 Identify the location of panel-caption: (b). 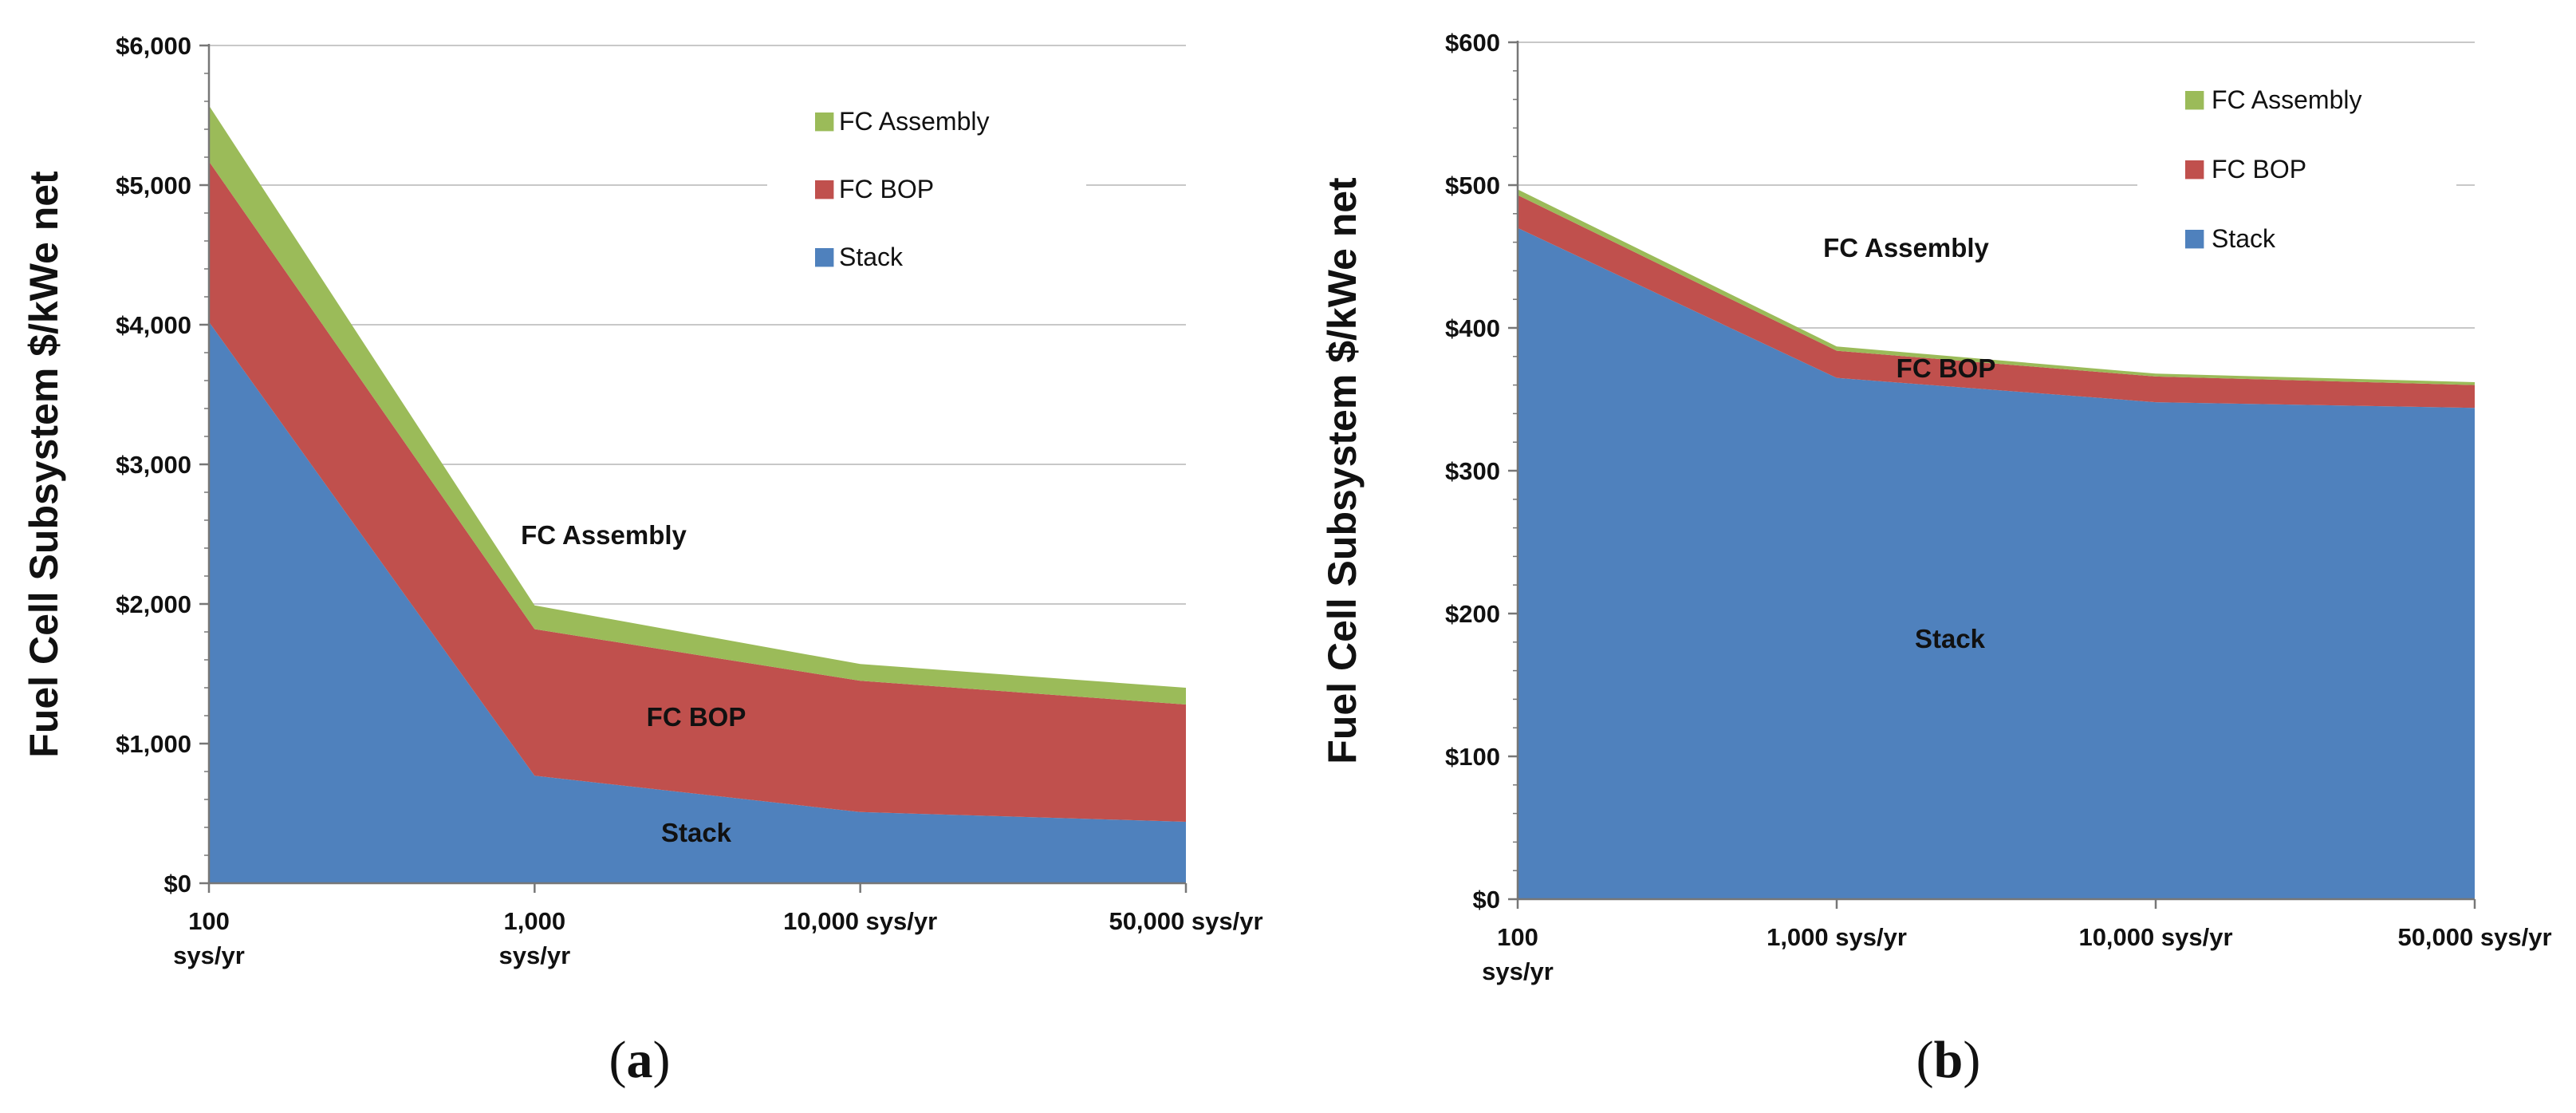
(1948, 1060).